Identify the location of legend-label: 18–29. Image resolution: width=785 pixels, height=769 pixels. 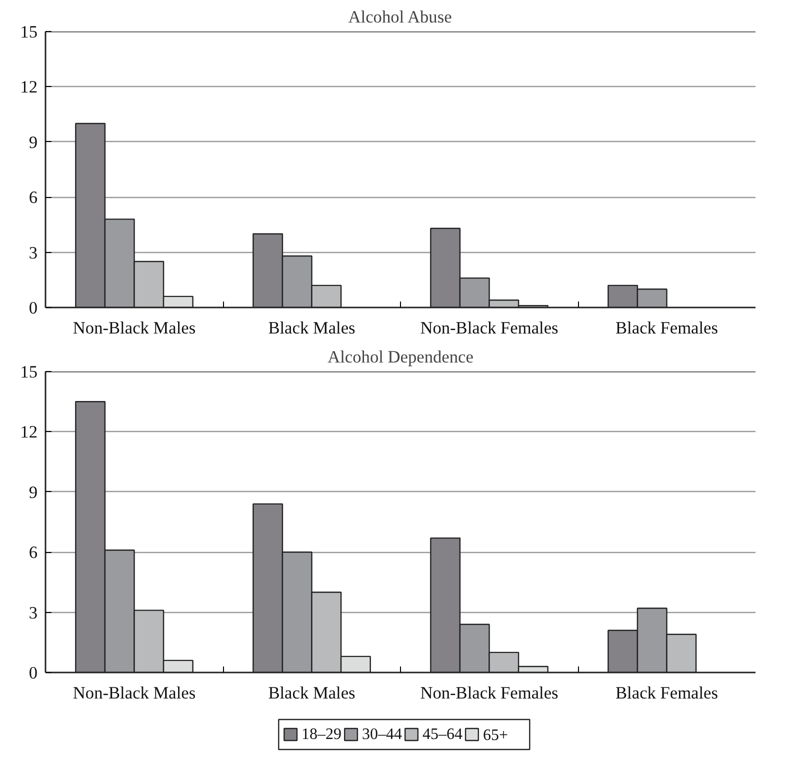
(322, 734).